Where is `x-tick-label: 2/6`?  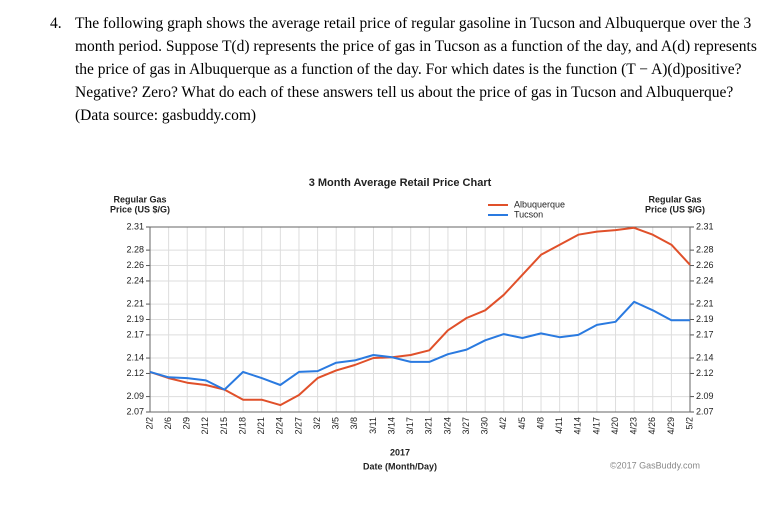 x-tick-label: 2/6 is located at coordinates (168, 423).